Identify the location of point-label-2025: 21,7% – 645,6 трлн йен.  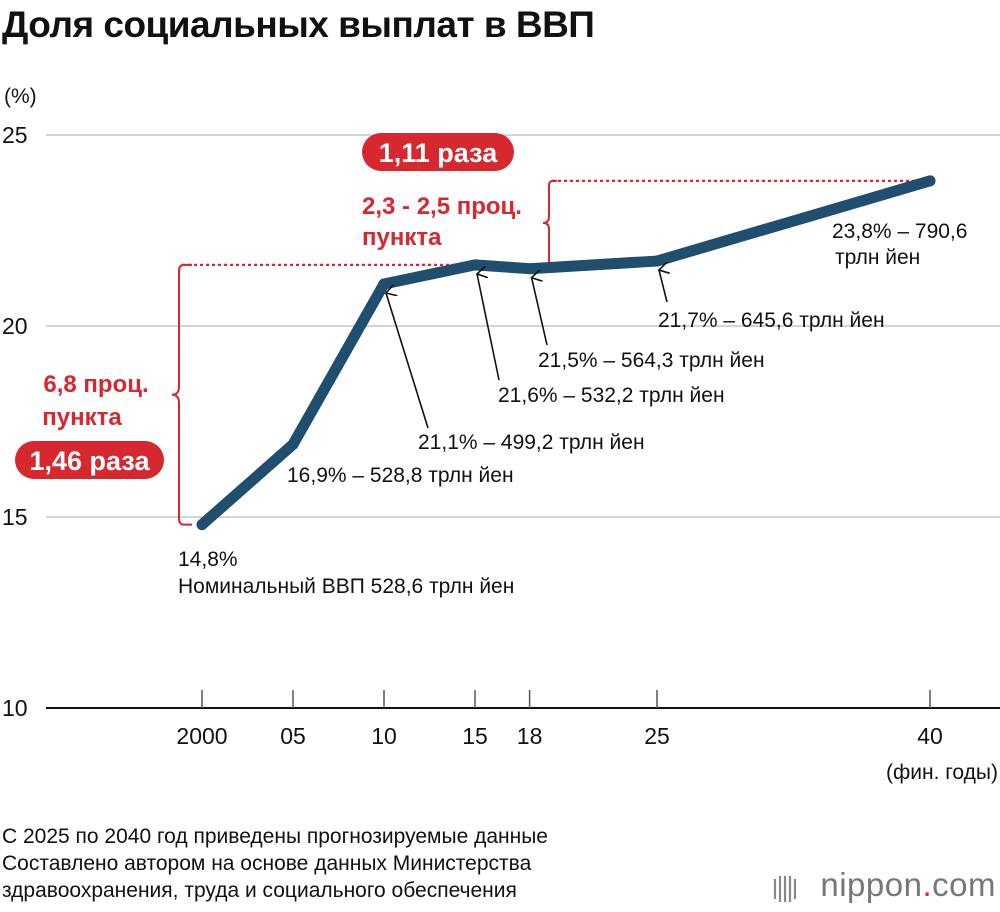
(771, 320).